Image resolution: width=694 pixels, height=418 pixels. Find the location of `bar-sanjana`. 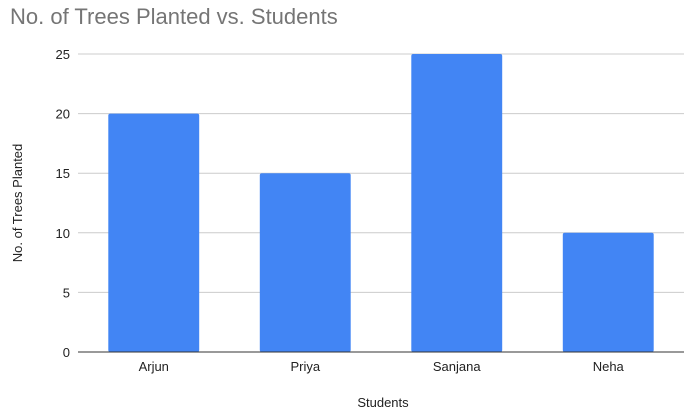

bar-sanjana is located at coordinates (457, 203).